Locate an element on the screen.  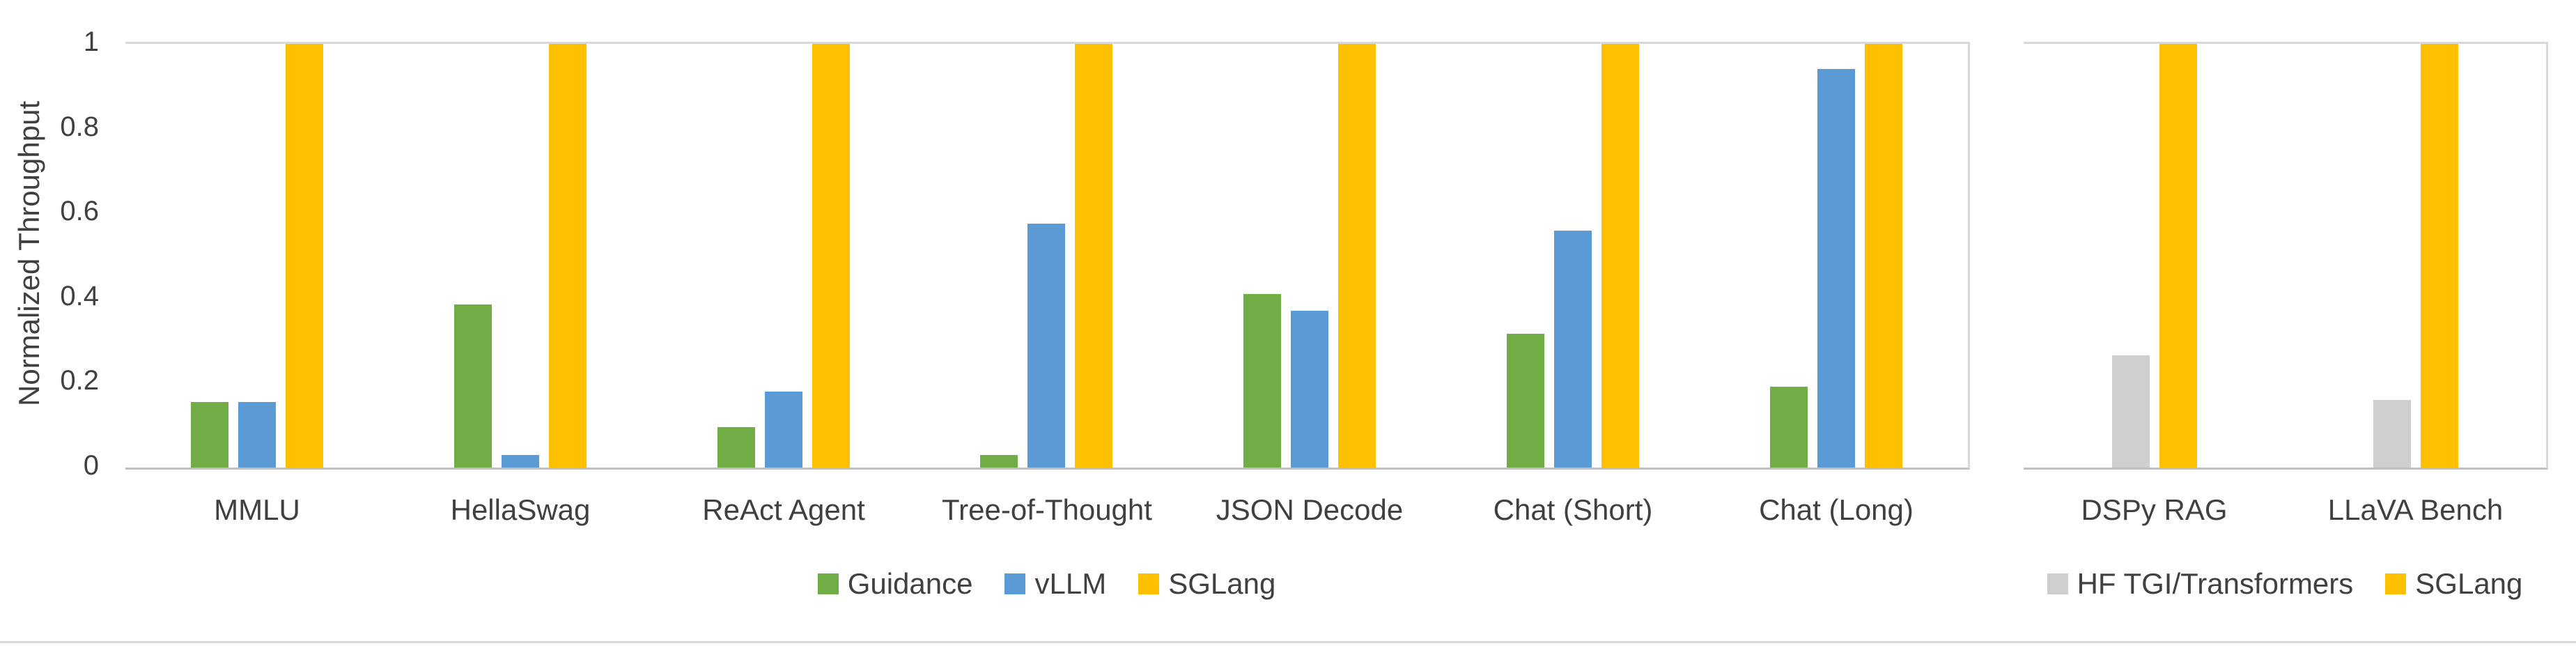
legend-label: HF TGI/Transformers is located at coordinates (2215, 583).